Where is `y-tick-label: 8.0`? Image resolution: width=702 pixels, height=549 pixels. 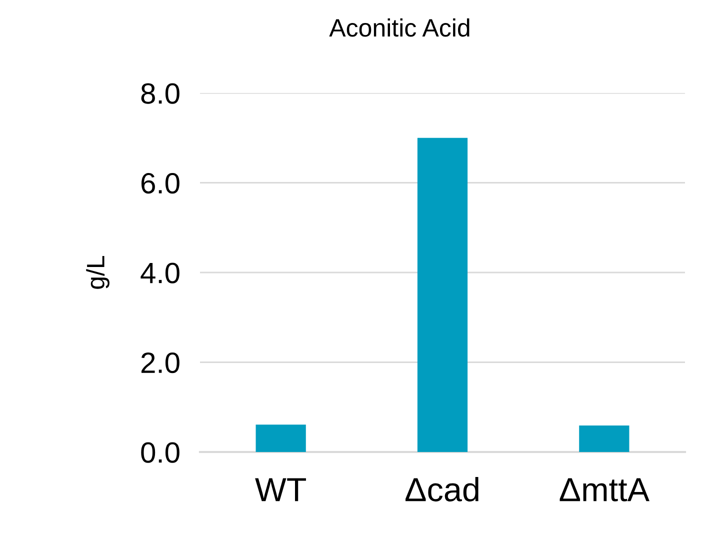
y-tick-label: 8.0 is located at coordinates (160, 93).